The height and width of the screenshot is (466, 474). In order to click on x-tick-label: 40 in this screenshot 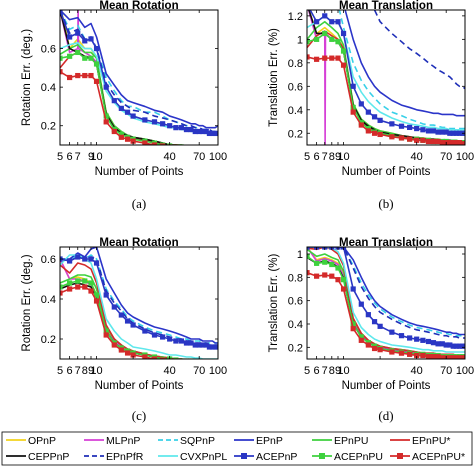, I will do `click(170, 157)`.